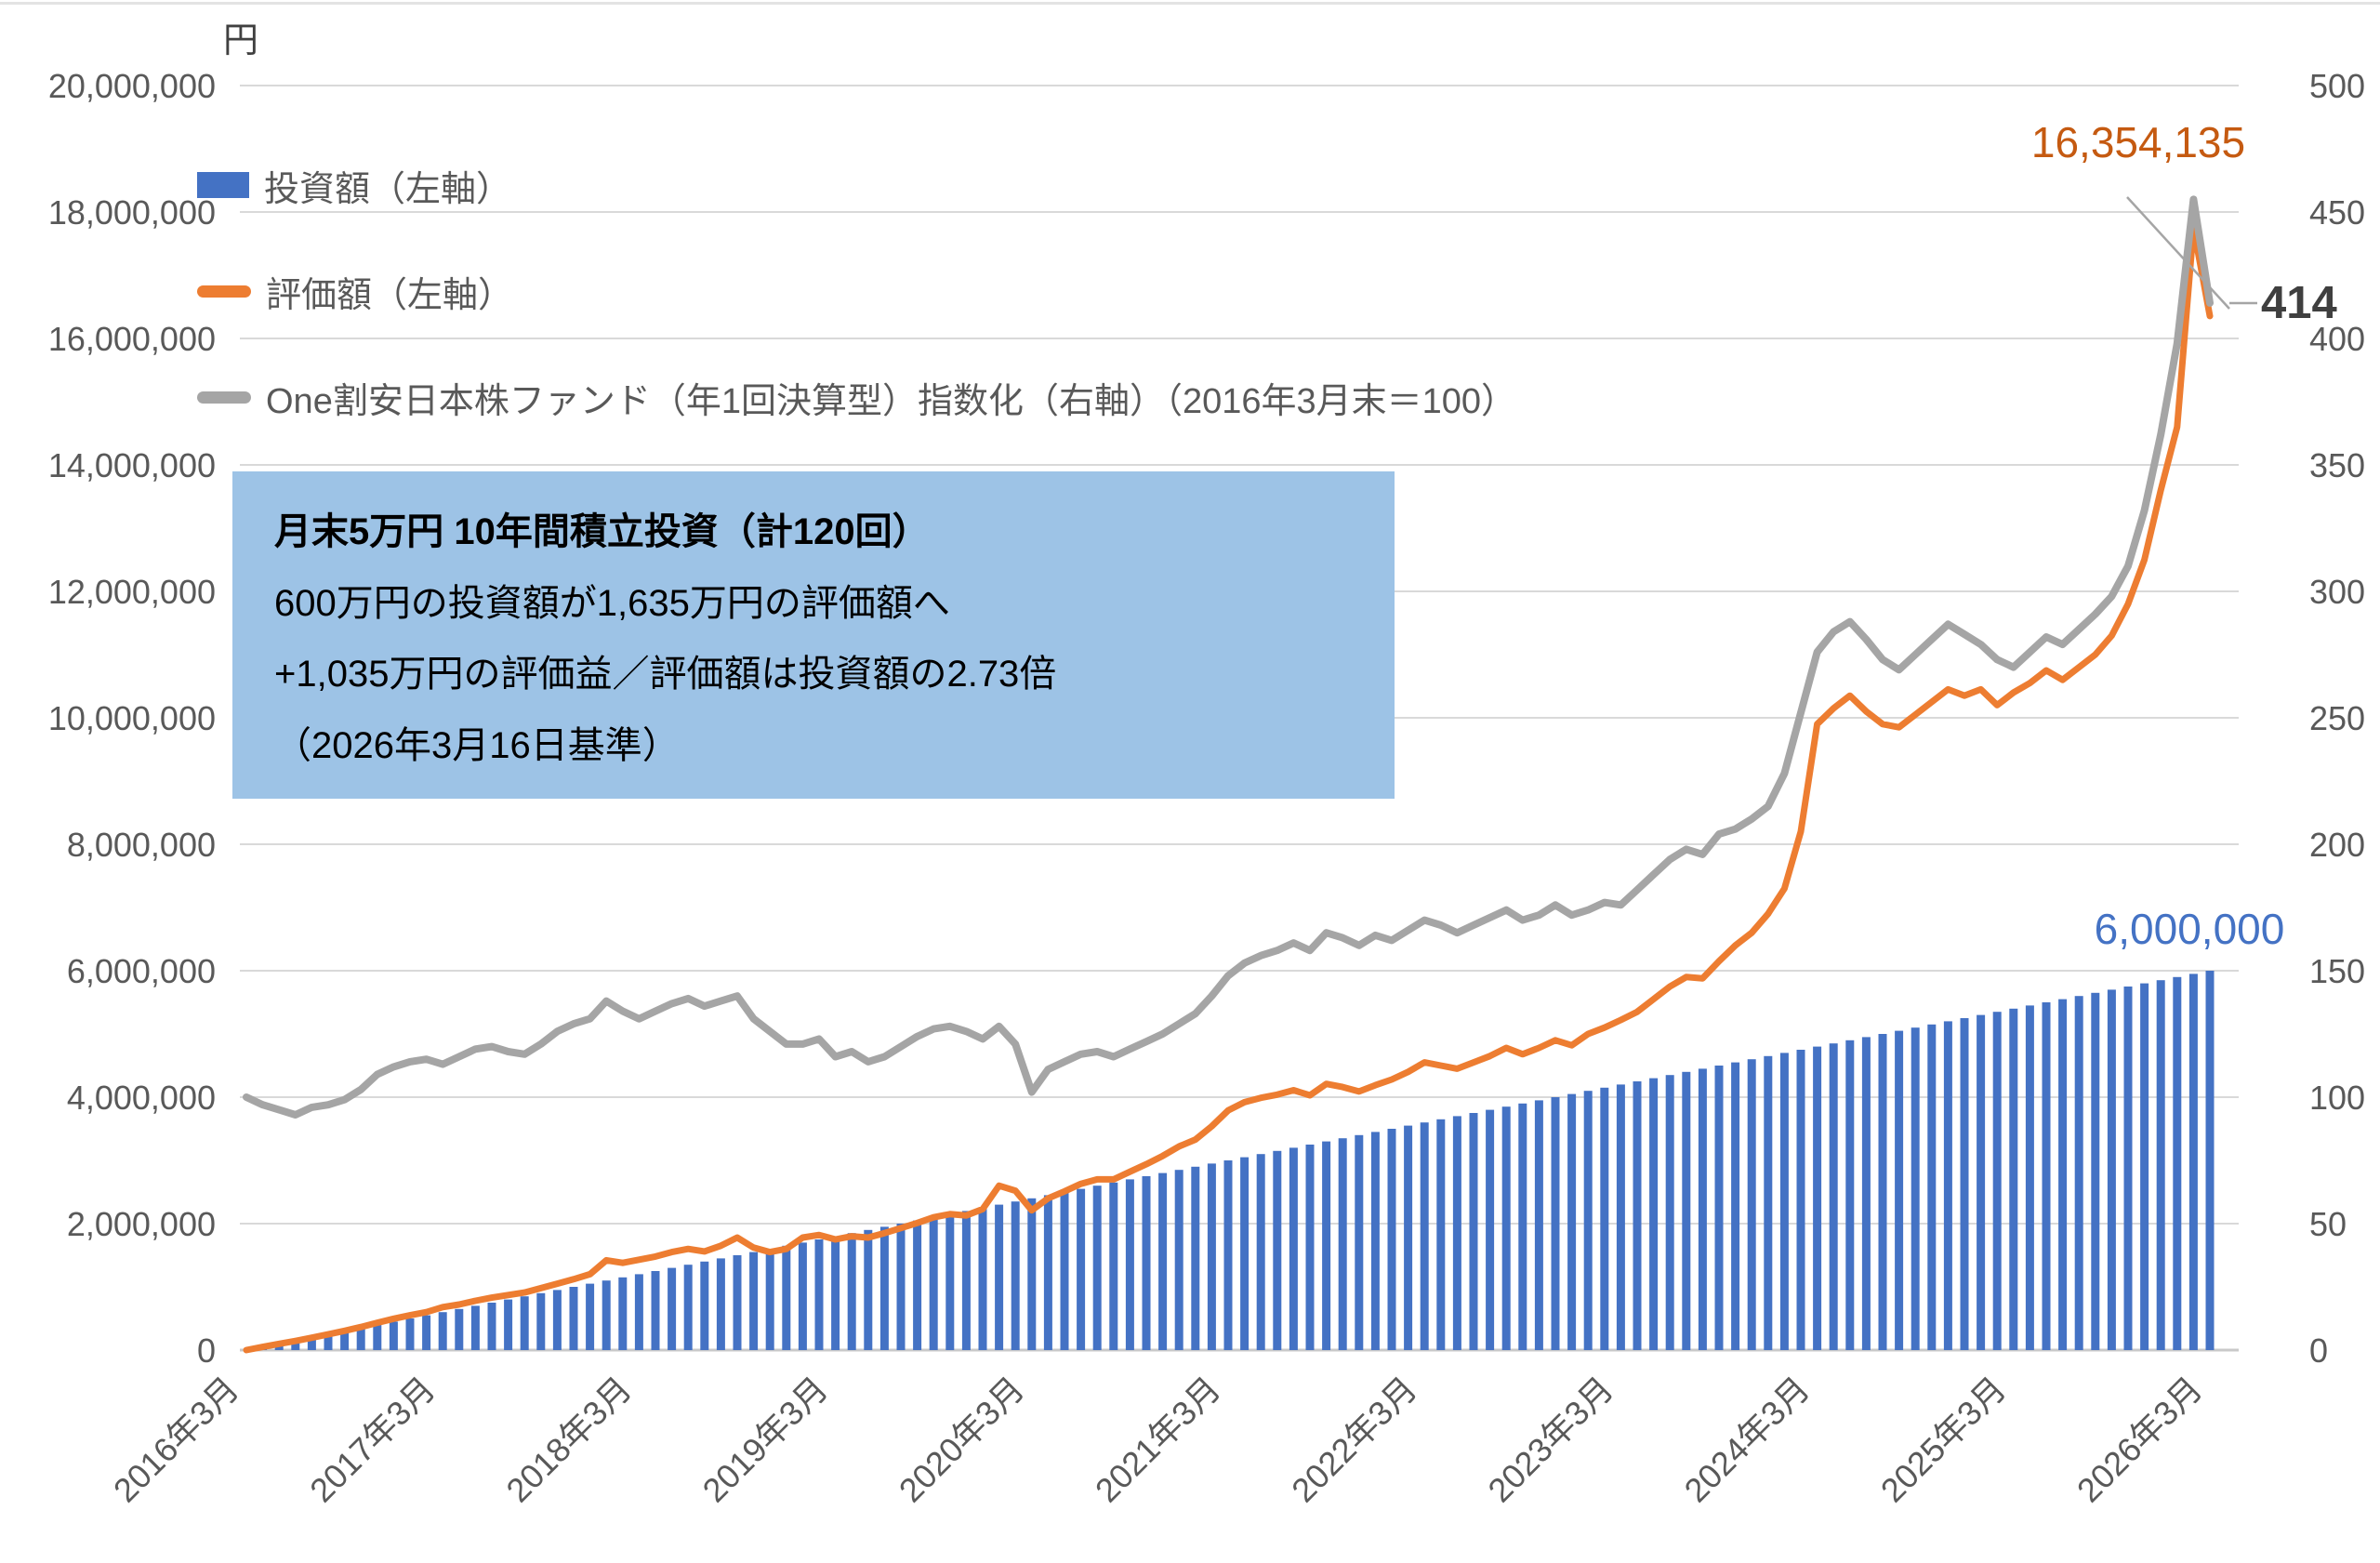 The width and height of the screenshot is (2380, 1563). What do you see at coordinates (2139, 1440) in the screenshot?
I see `svg-text: 2026年3月` at bounding box center [2139, 1440].